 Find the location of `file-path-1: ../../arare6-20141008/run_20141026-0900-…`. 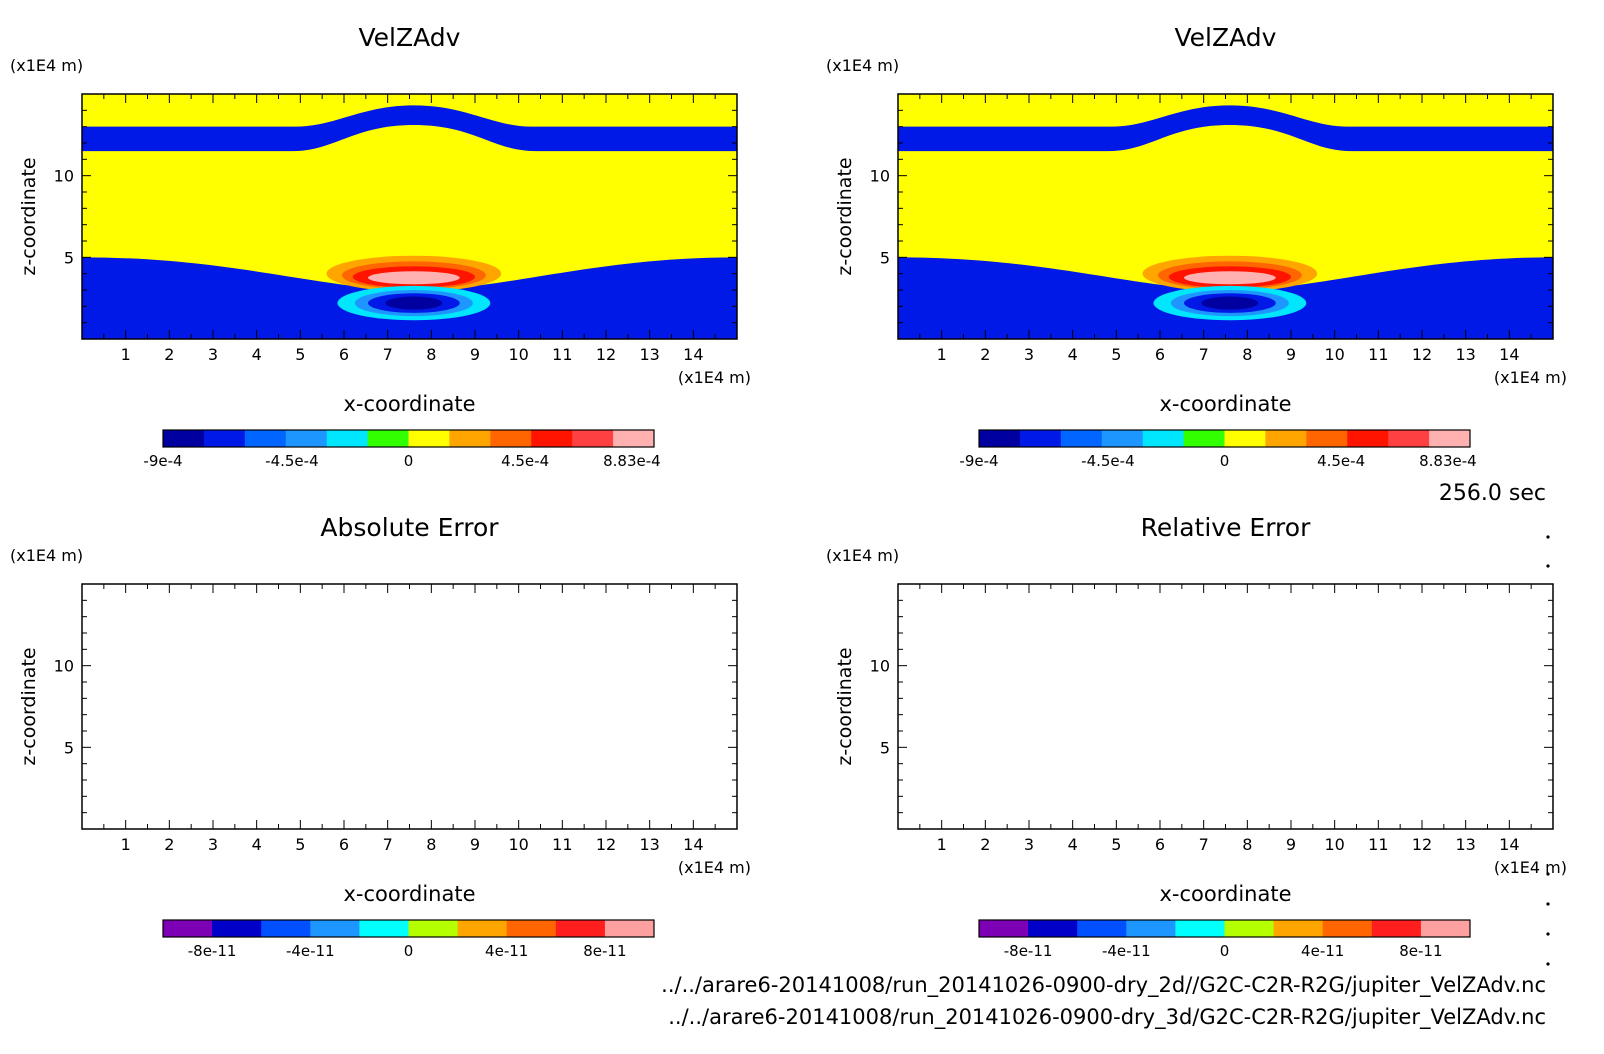

file-path-1: ../../arare6-20141008/run_20141026-0900-… is located at coordinates (1103, 985).